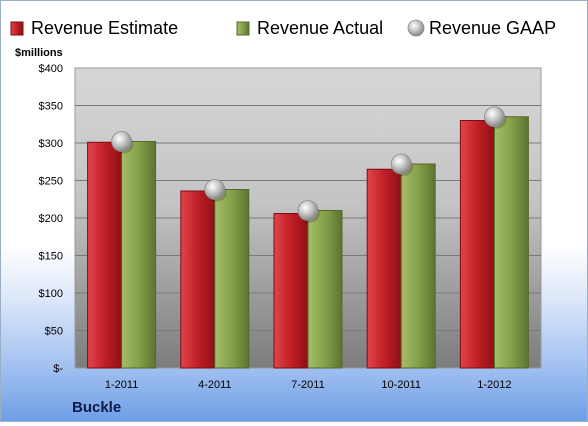 This screenshot has width=588, height=426. What do you see at coordinates (325, 289) in the screenshot?
I see `actual-bar-7-2011` at bounding box center [325, 289].